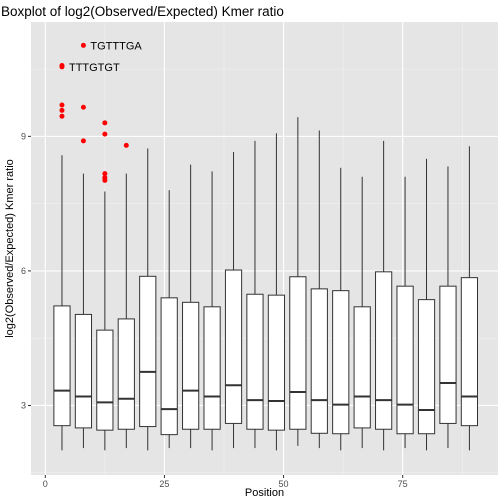 Image resolution: width=504 pixels, height=504 pixels. Describe the element at coordinates (284, 484) in the screenshot. I see `x-tick-label: 50` at that location.